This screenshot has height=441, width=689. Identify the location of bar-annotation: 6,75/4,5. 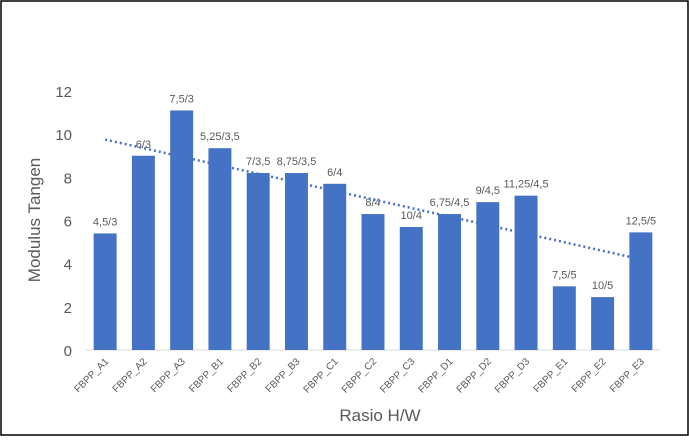
(450, 203).